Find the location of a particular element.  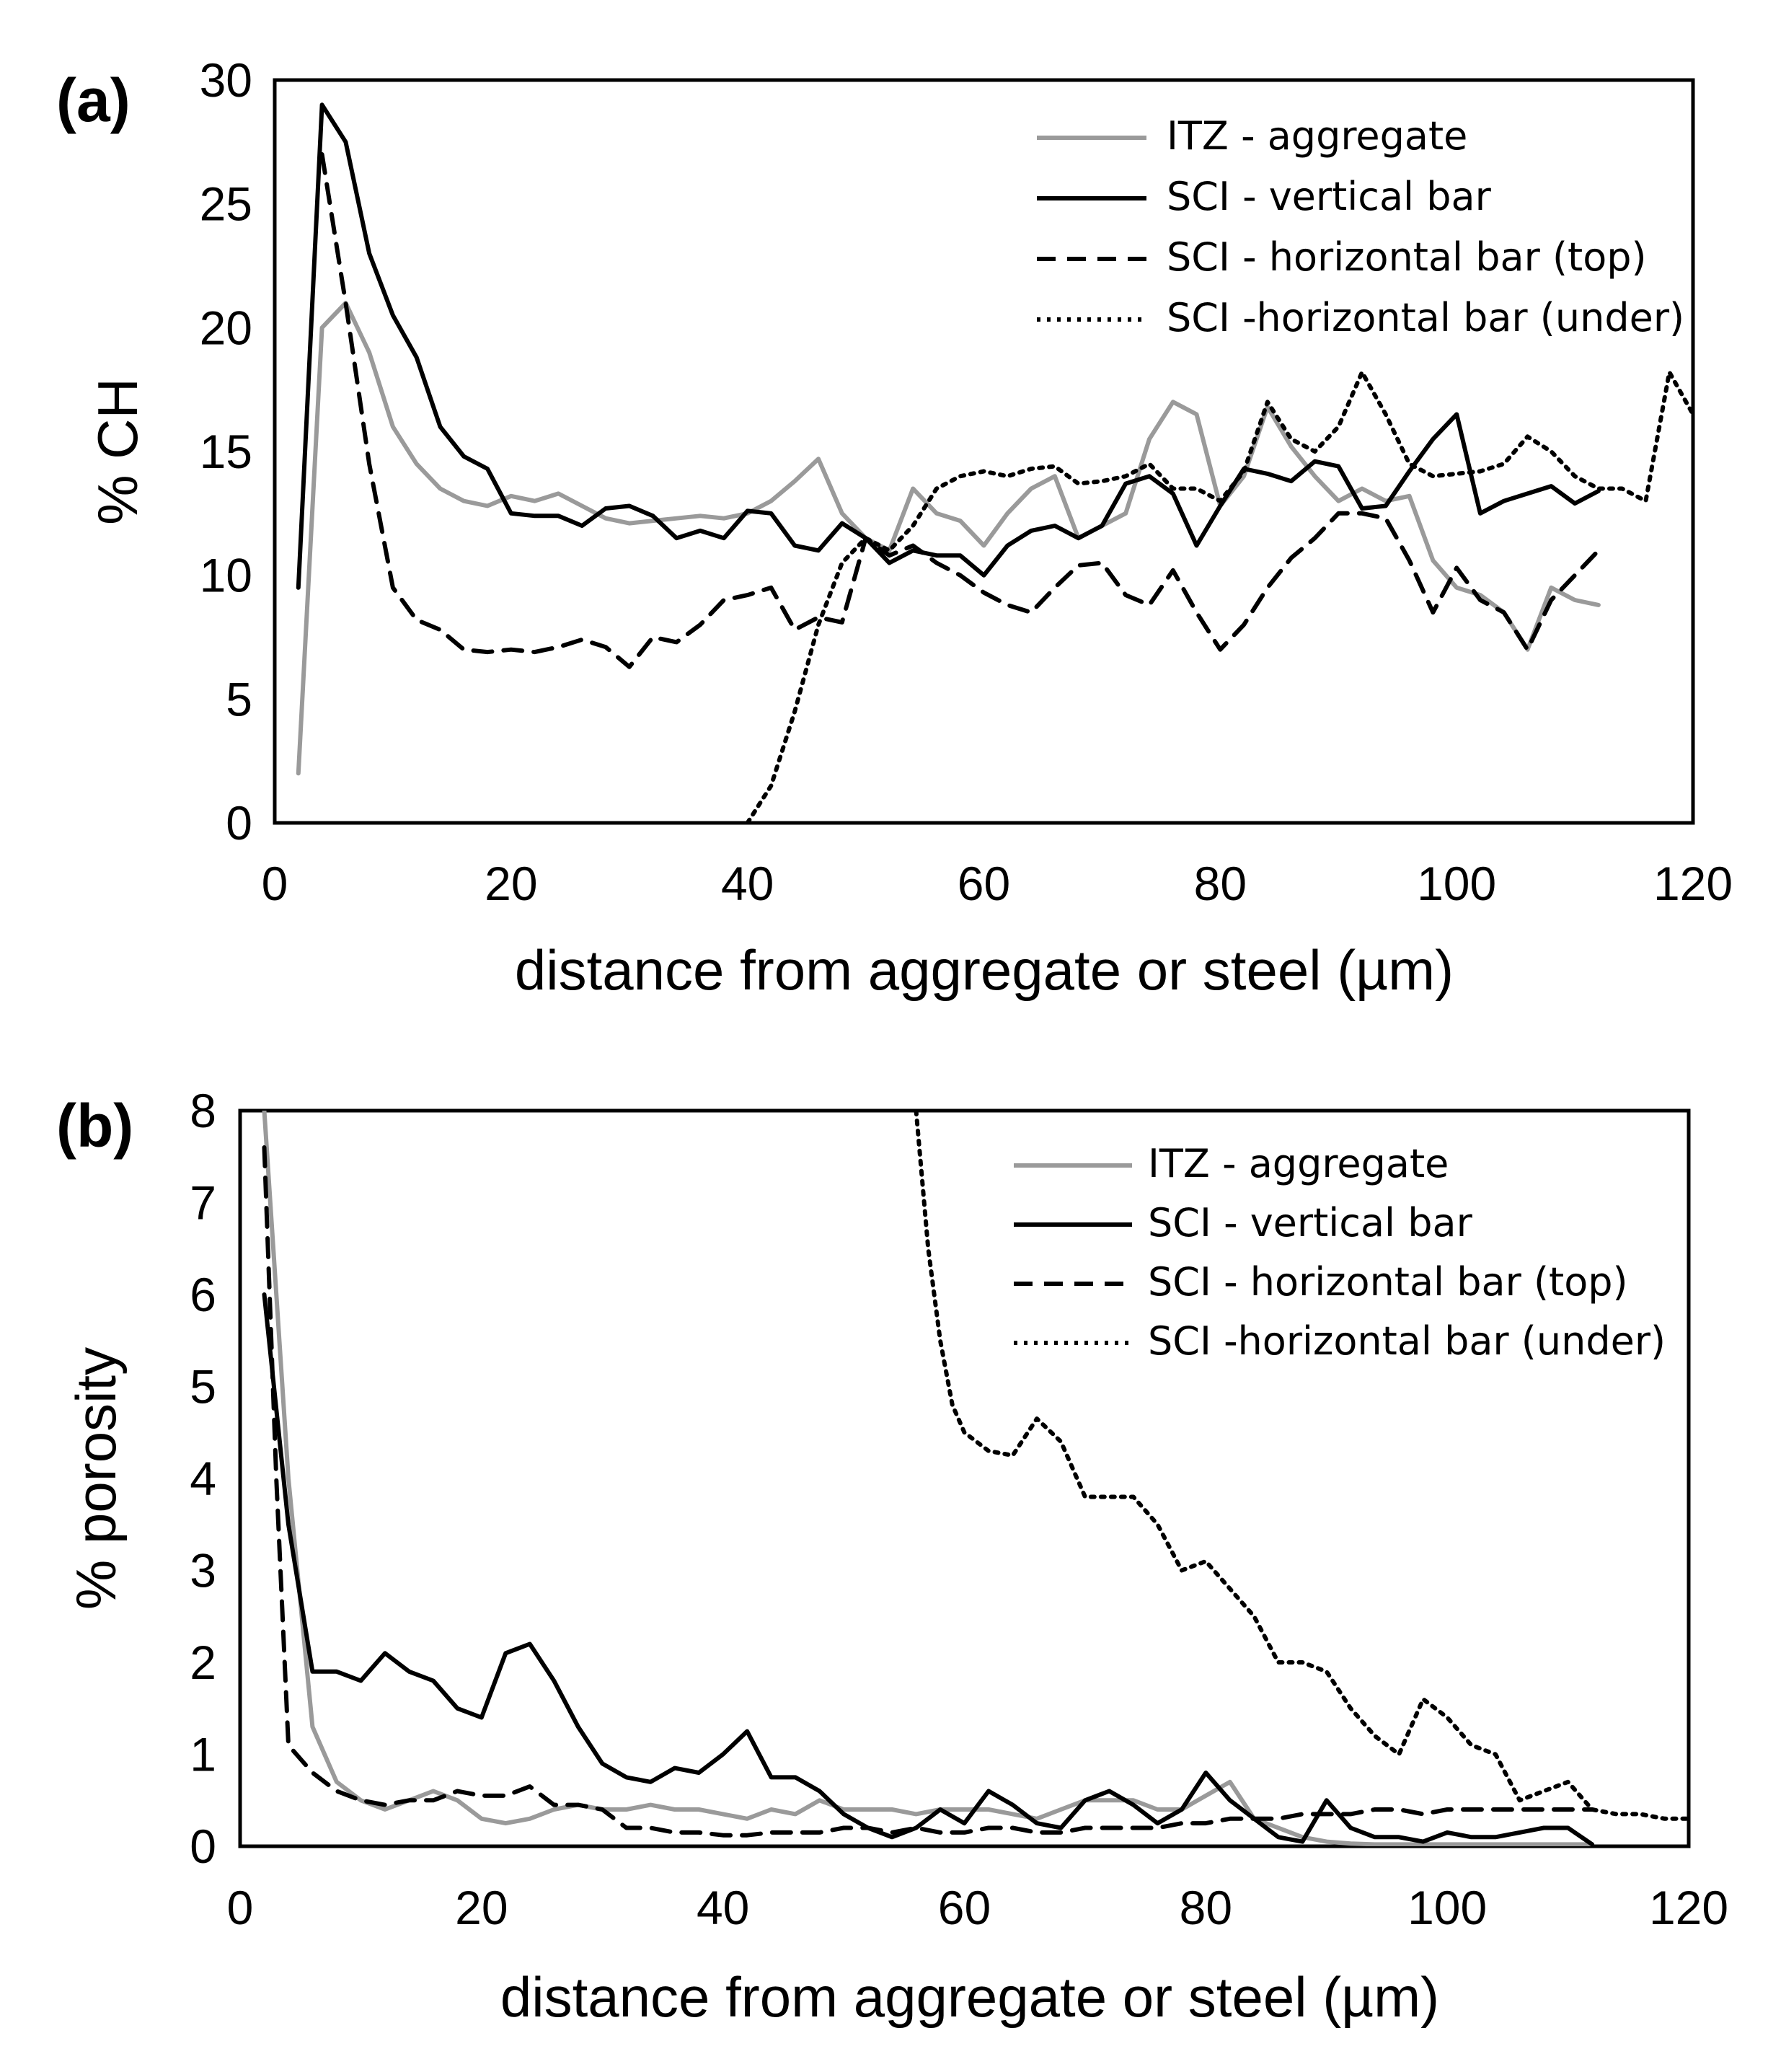

panel-label-b: (b) is located at coordinates (94, 1126).